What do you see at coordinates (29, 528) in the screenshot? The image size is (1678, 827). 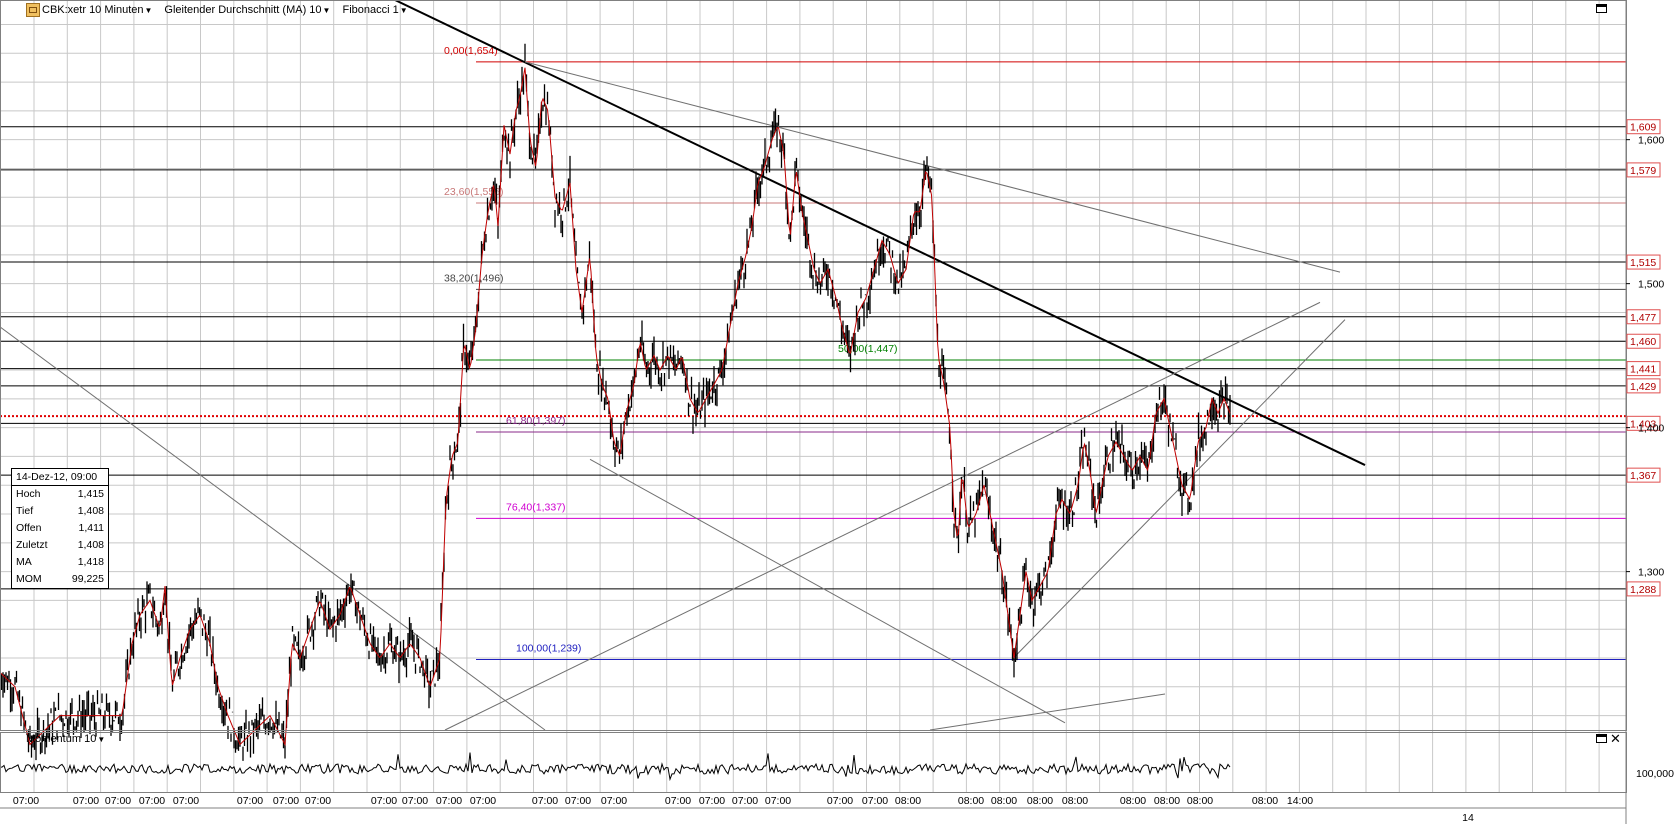 I see `data-window-row-label: Offen` at bounding box center [29, 528].